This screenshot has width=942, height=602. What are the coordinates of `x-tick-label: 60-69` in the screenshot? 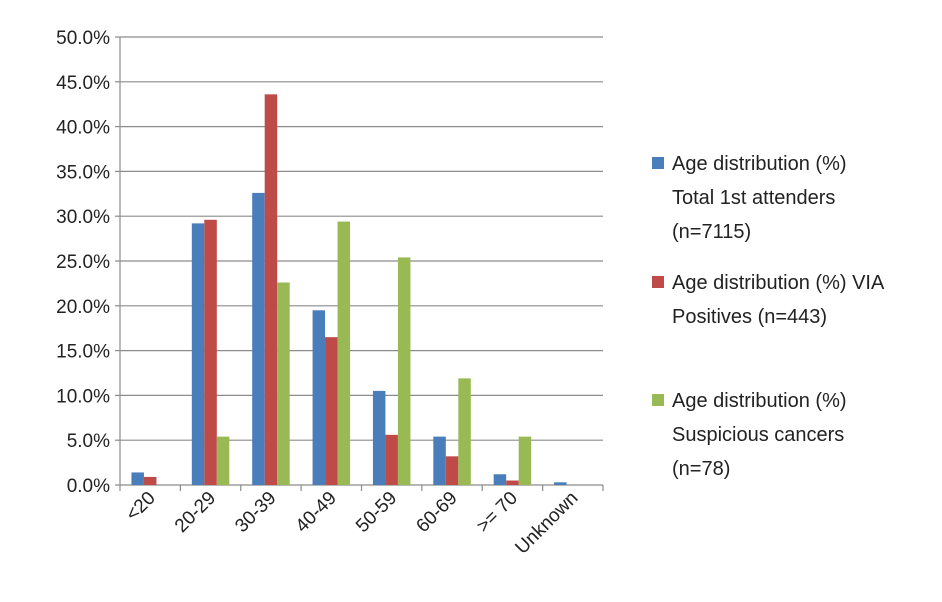 It's located at (436, 512).